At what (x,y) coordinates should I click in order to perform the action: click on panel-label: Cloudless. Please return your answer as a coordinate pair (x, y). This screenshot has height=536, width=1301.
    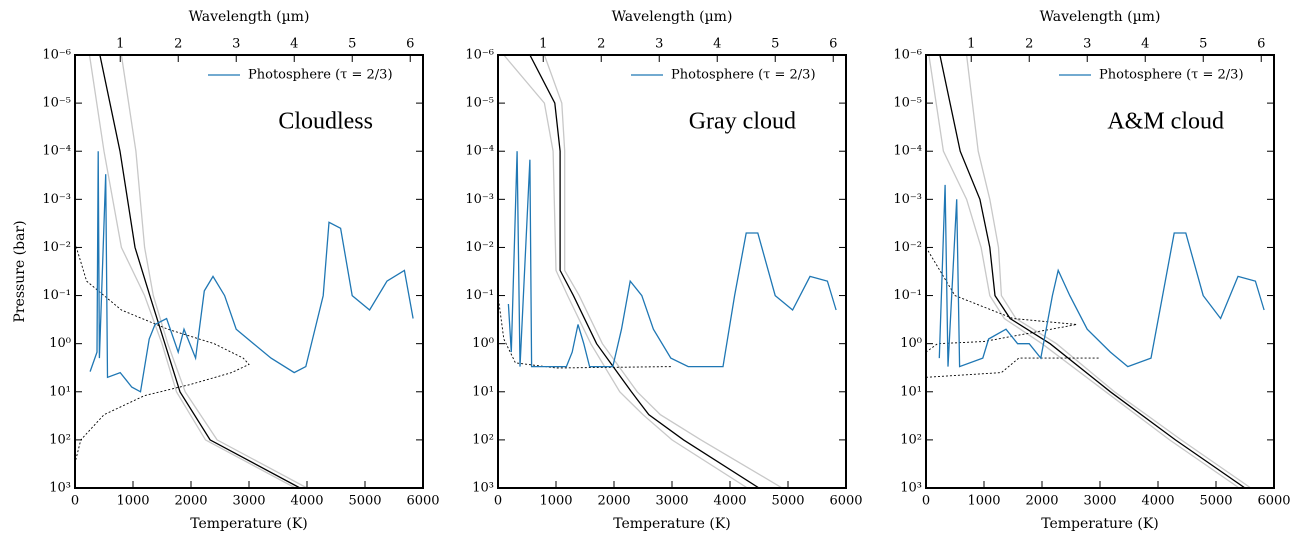
    Looking at the image, I should click on (325, 122).